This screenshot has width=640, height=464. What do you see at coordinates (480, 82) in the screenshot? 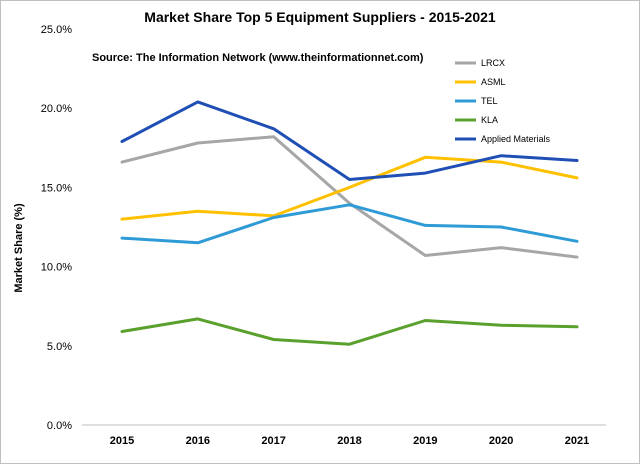
I see `legend-item: ASML` at bounding box center [480, 82].